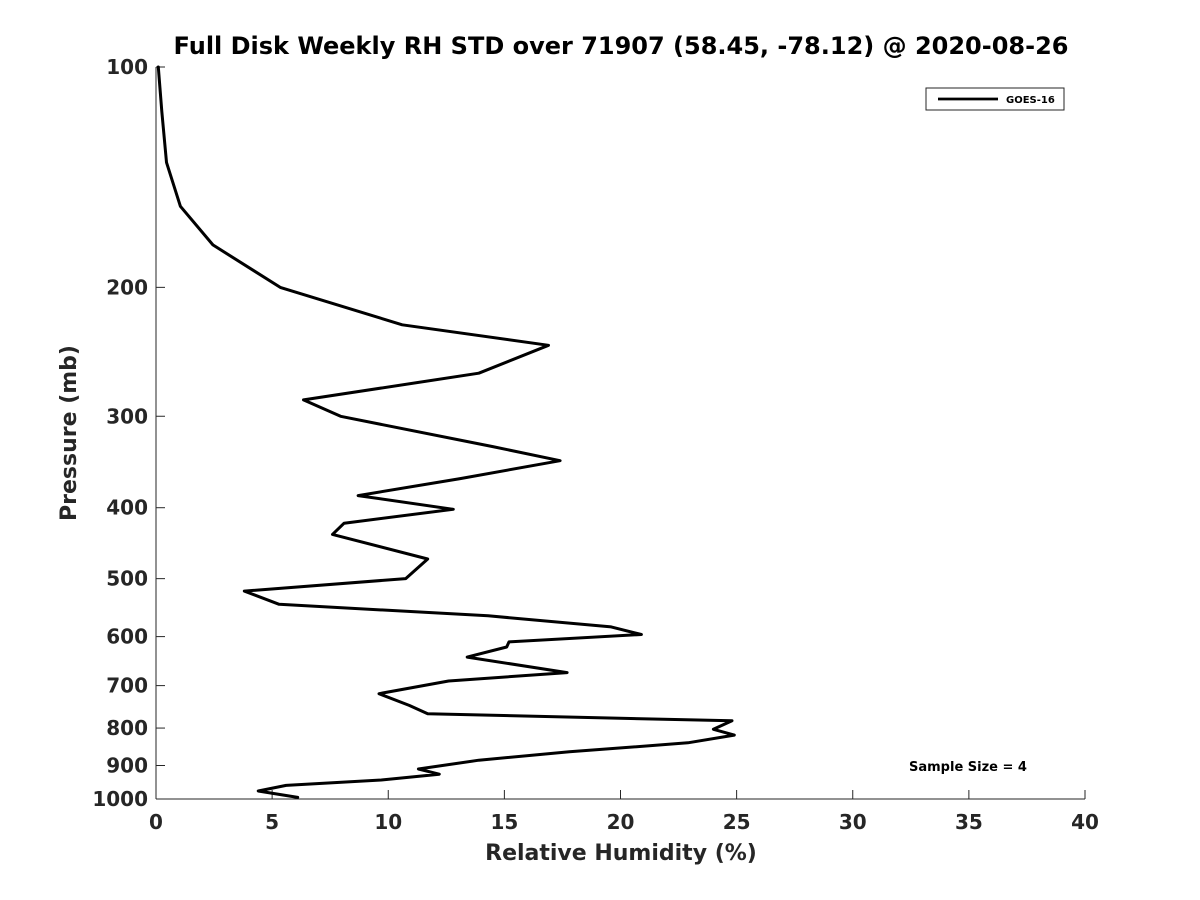 This screenshot has width=1200, height=900. Describe the element at coordinates (272, 822) in the screenshot. I see `x-tick-label: 5` at that location.